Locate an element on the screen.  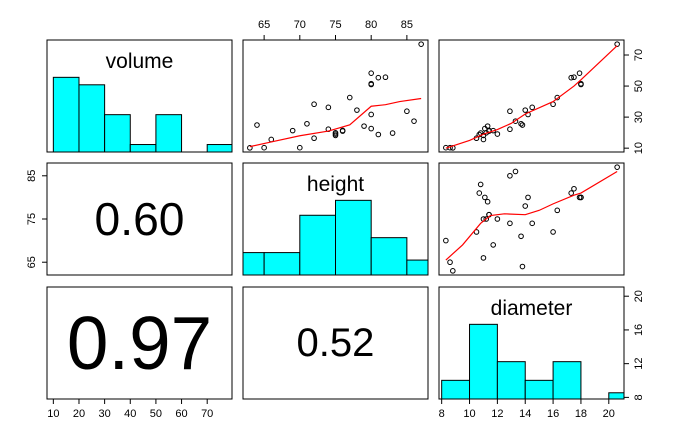
variable-label: diameter is located at coordinates (532, 308).